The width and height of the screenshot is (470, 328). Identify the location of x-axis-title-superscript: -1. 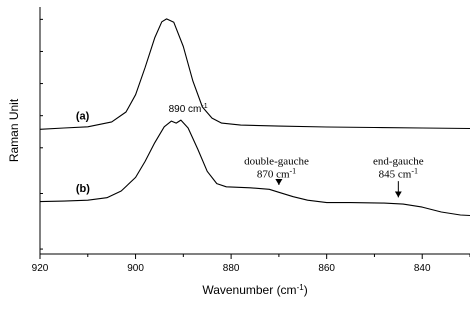
(301, 287).